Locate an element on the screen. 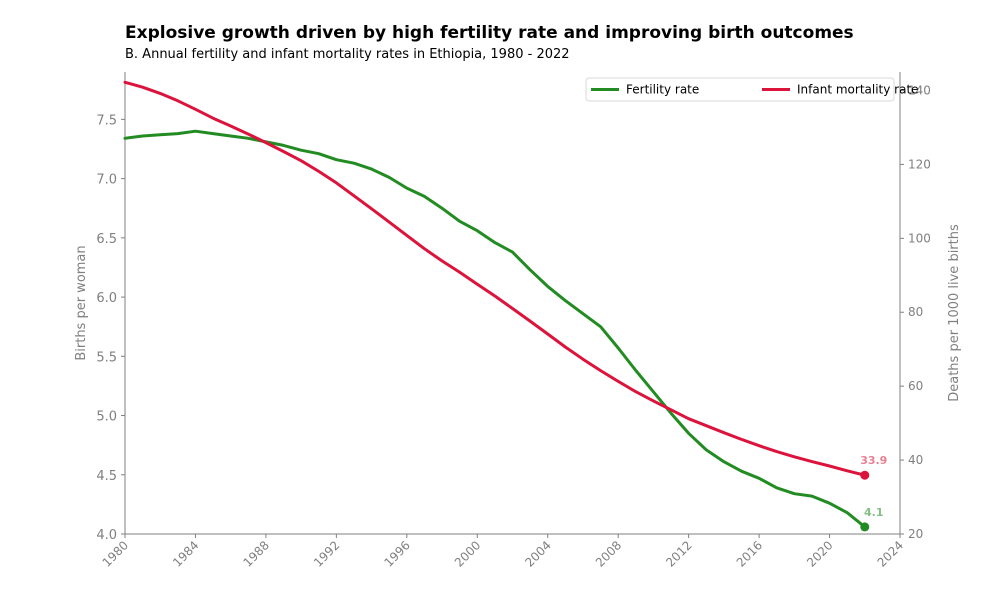 The image size is (1000, 600). x-tick-label: 2008 is located at coordinates (608, 553).